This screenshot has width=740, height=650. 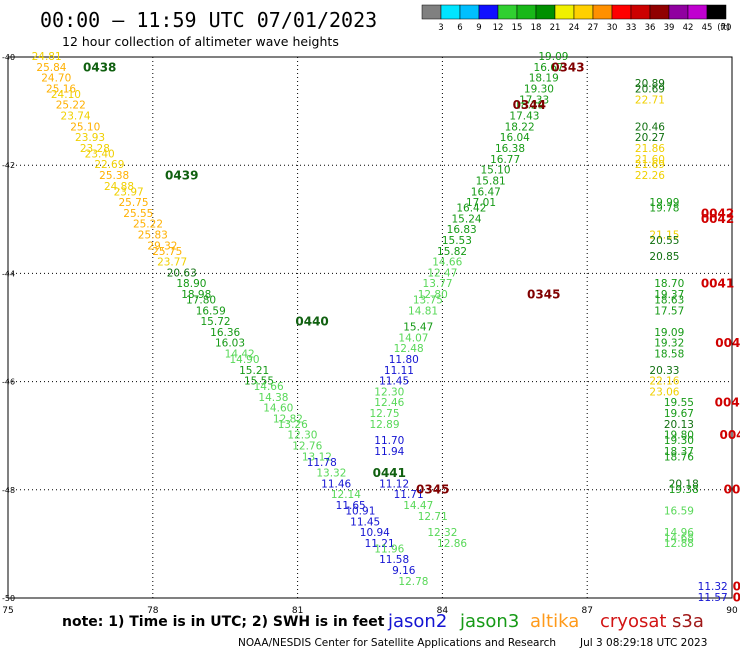 What do you see at coordinates (167, 252) in the screenshot?
I see `swh-point: 25.75` at bounding box center [167, 252].